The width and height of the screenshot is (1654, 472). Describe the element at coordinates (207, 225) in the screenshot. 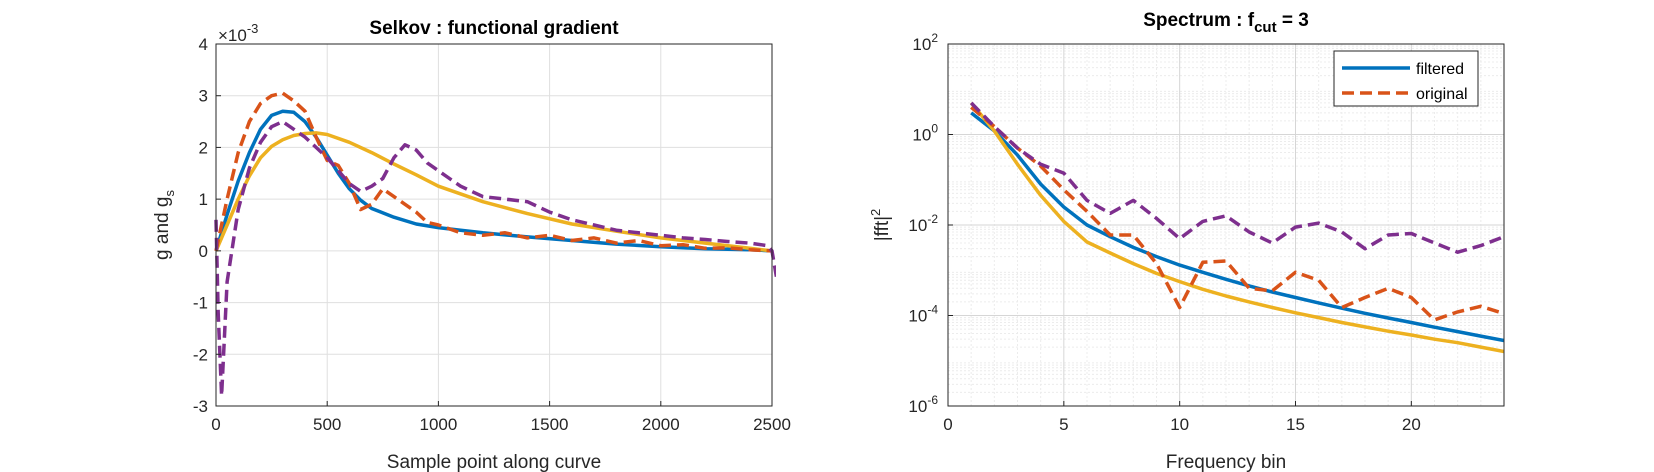

I see `gradient-y-ticks: -3 -2 -1 0 1 2 3 4` at that location.